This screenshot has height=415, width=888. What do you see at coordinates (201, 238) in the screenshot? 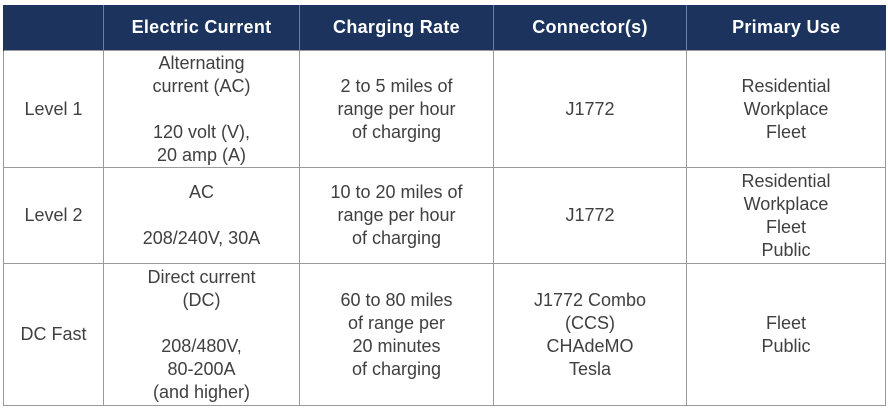
I see `cell-line: 208/240V, 30A` at bounding box center [201, 238].